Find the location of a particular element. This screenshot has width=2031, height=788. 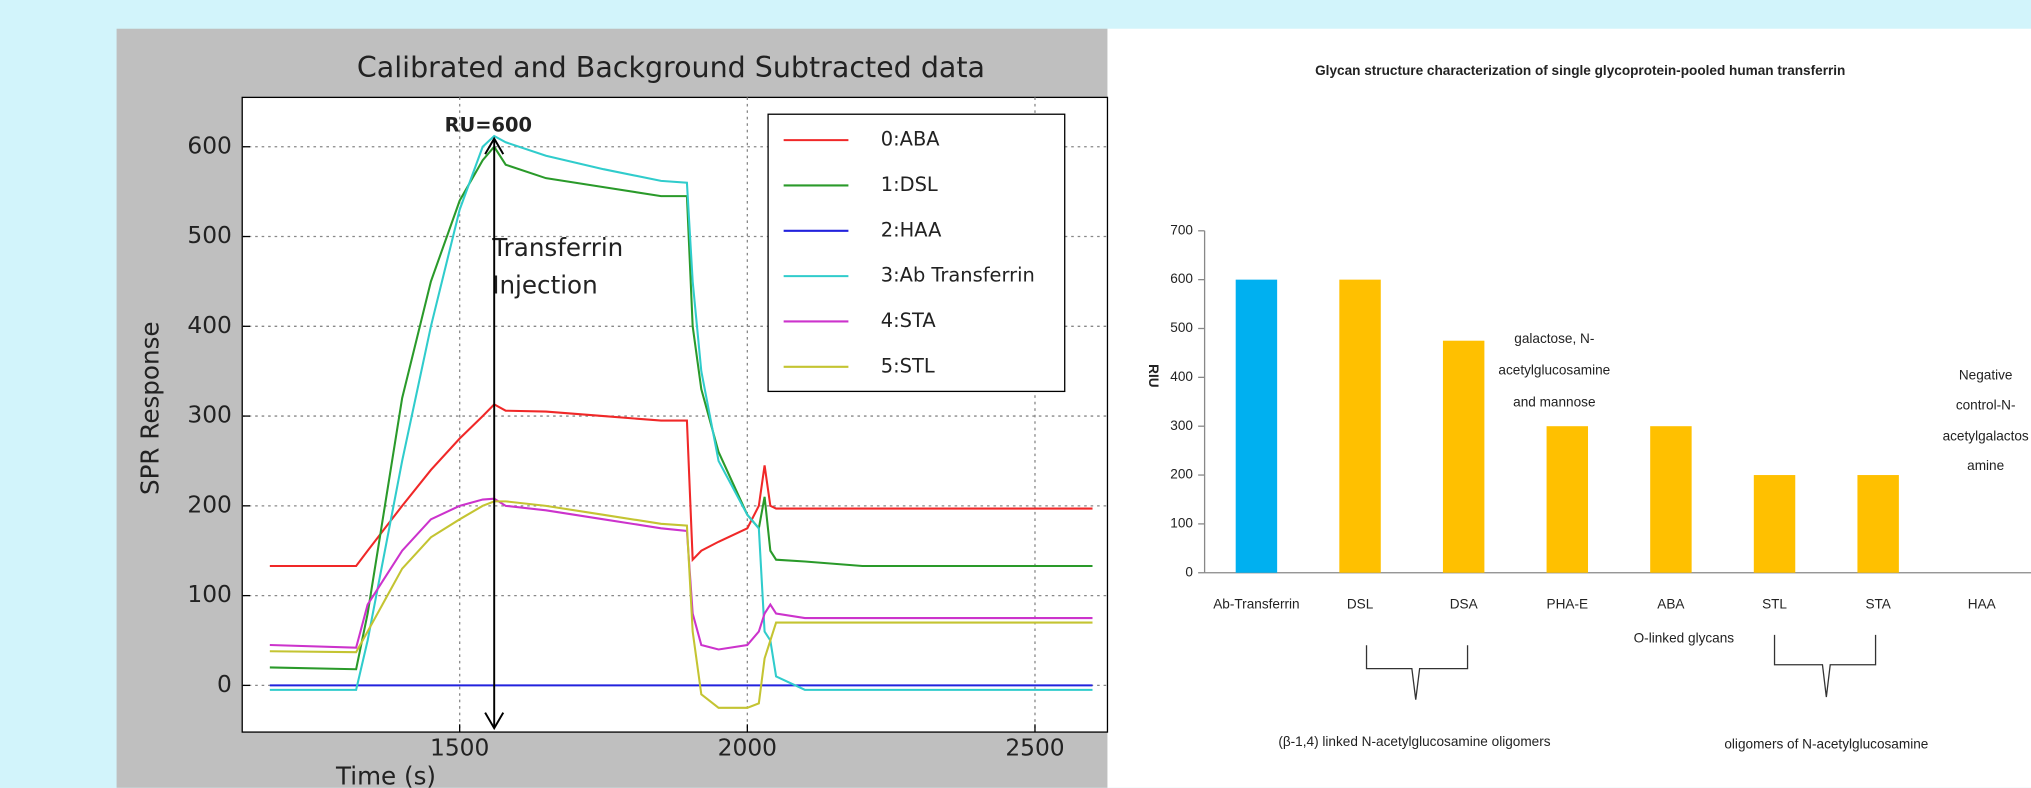

arrow-head is located at coordinates (494, 433).